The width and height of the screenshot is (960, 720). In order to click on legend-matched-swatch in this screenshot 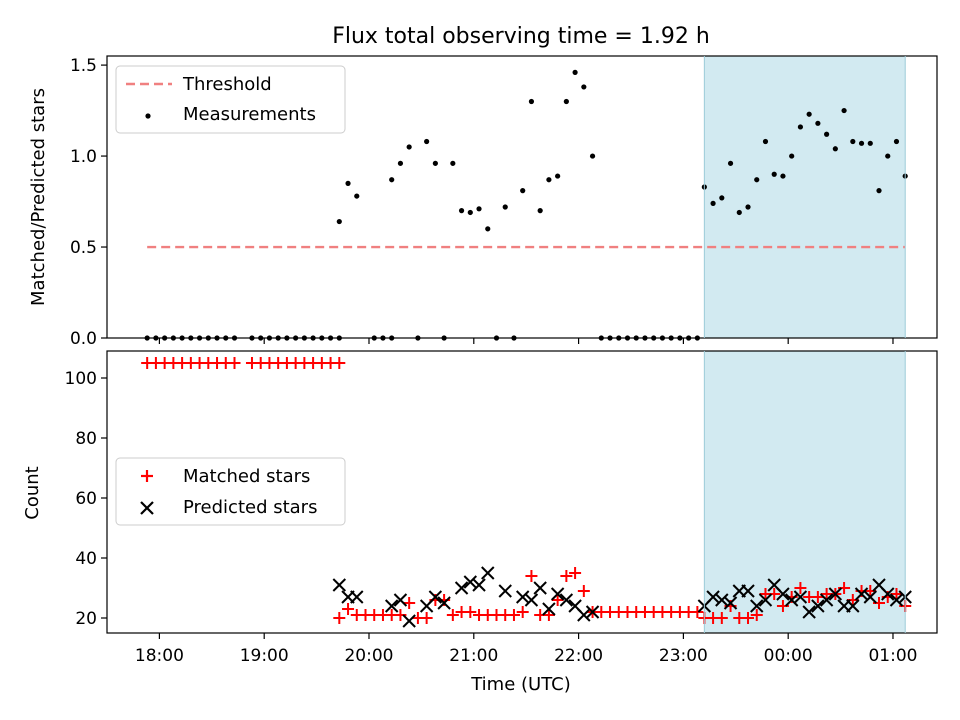, I will do `click(147, 476)`.